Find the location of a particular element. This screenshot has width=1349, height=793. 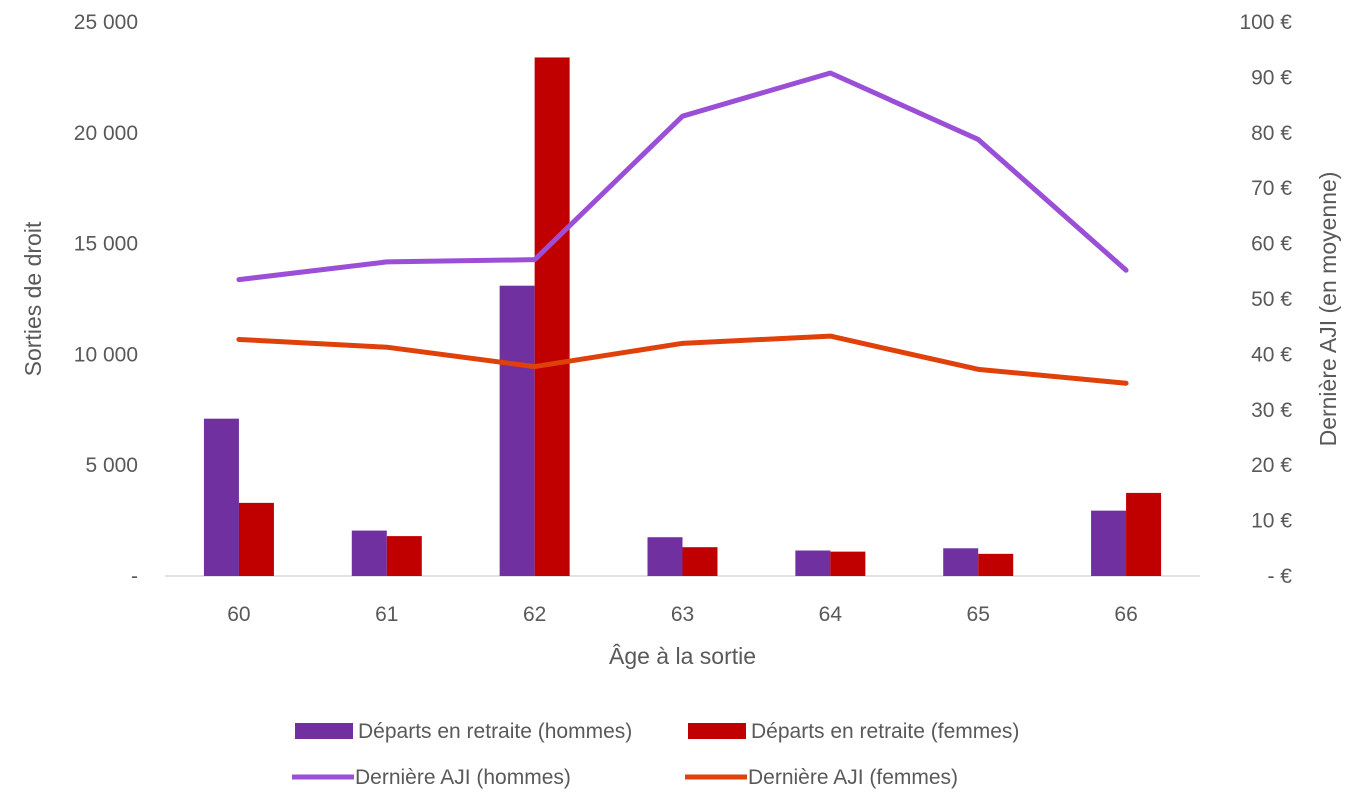

y2-tick-label: 10 € is located at coordinates (1271, 521).